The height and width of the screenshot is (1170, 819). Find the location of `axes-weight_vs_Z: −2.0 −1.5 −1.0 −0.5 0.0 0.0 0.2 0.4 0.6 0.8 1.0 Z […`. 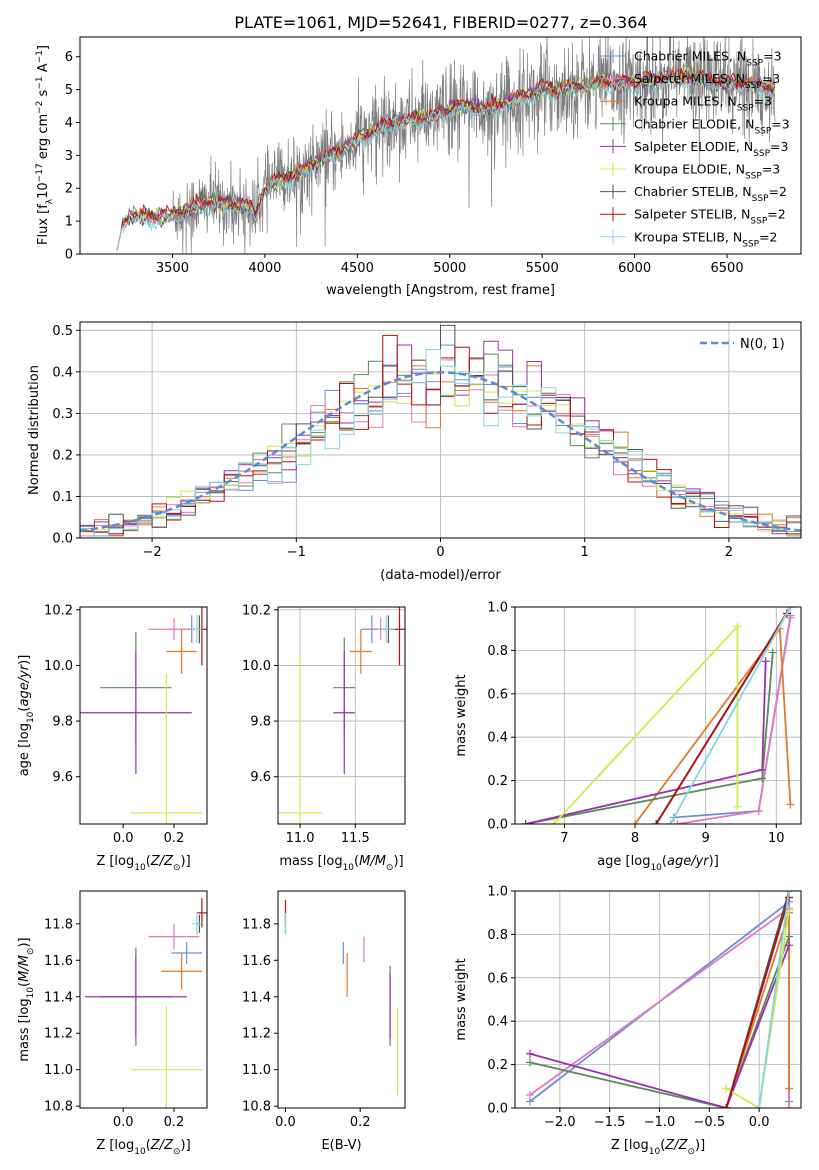

axes-weight_vs_Z: −2.0 −1.5 −1.0 −0.5 0.0 0.0 0.2 0.4 0.6 0.8 1.0 Z [… is located at coordinates (628, 1021).